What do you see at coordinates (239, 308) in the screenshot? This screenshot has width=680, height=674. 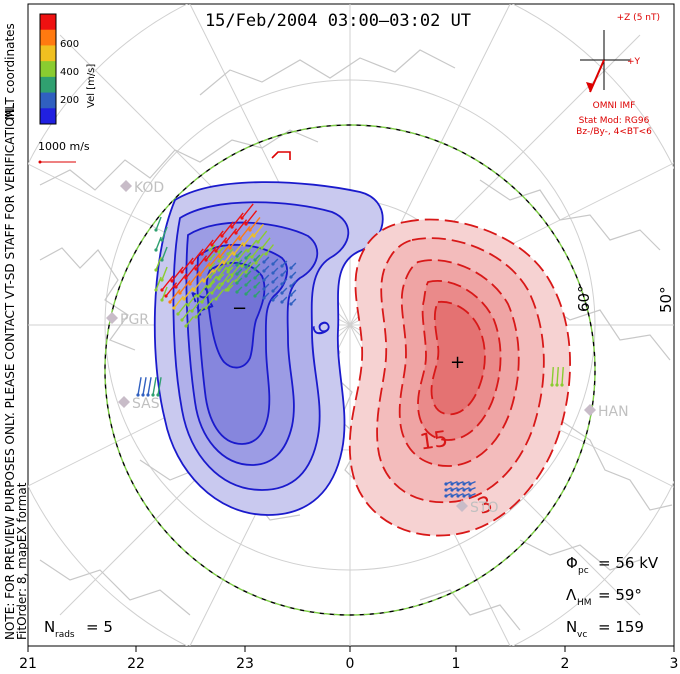 I see `potential-minimum: −` at bounding box center [239, 308].